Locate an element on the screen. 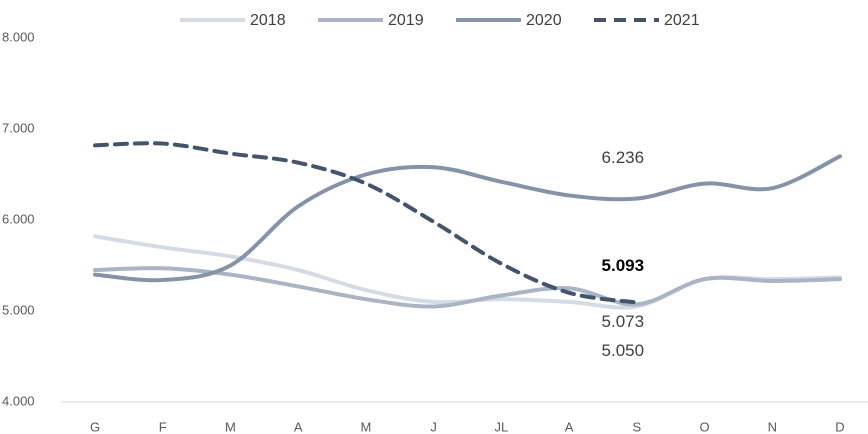 The image size is (868, 434). legend-label: 2021 is located at coordinates (682, 20).